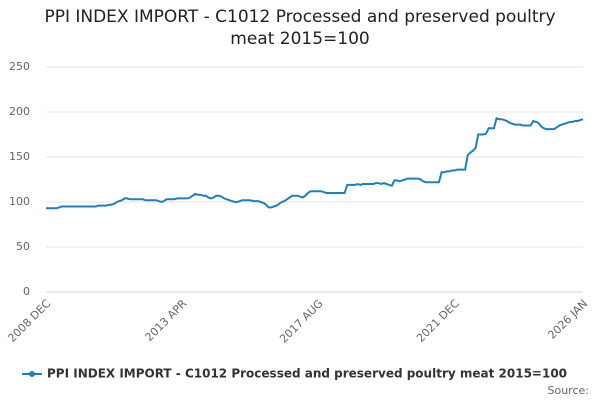 The width and height of the screenshot is (600, 400). I want to click on x-tick-label: 2013 APR, so click(166, 320).